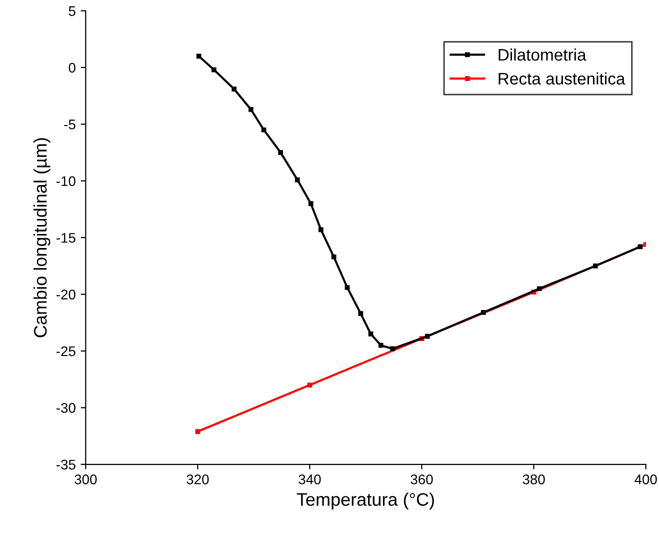 This screenshot has height=540, width=659. Describe the element at coordinates (70, 125) in the screenshot. I see `y-tick-label: -5` at that location.